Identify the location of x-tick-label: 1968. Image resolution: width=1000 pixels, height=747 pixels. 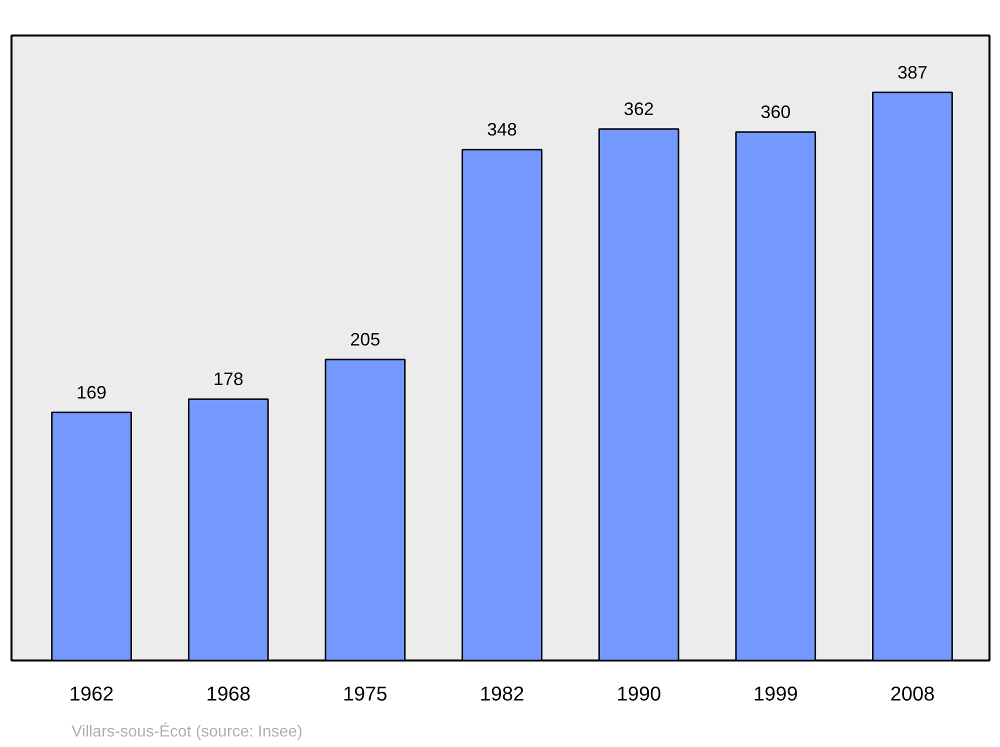
(228, 695).